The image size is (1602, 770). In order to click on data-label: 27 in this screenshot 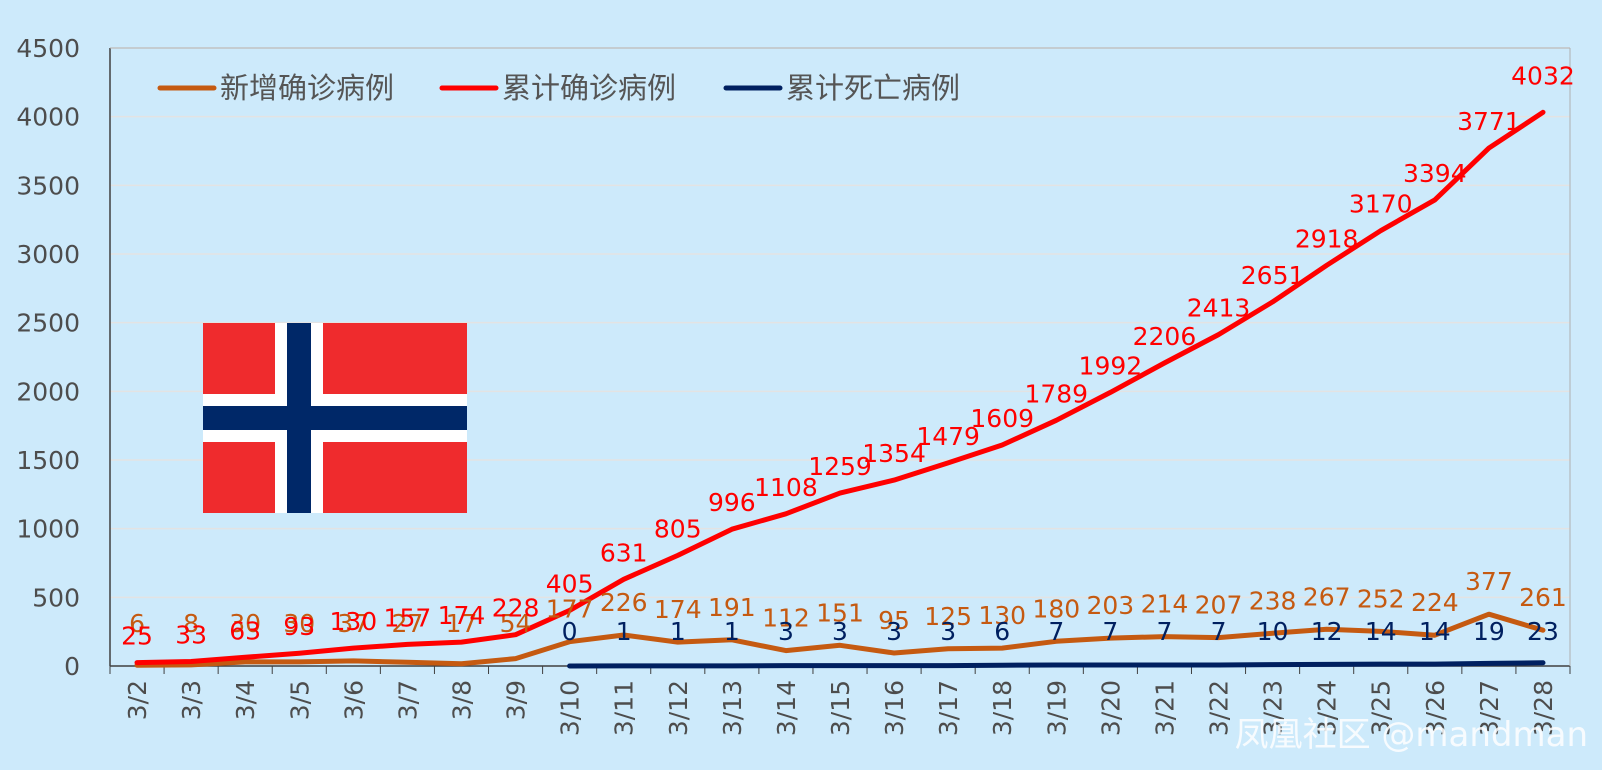, I will do `click(408, 623)`.